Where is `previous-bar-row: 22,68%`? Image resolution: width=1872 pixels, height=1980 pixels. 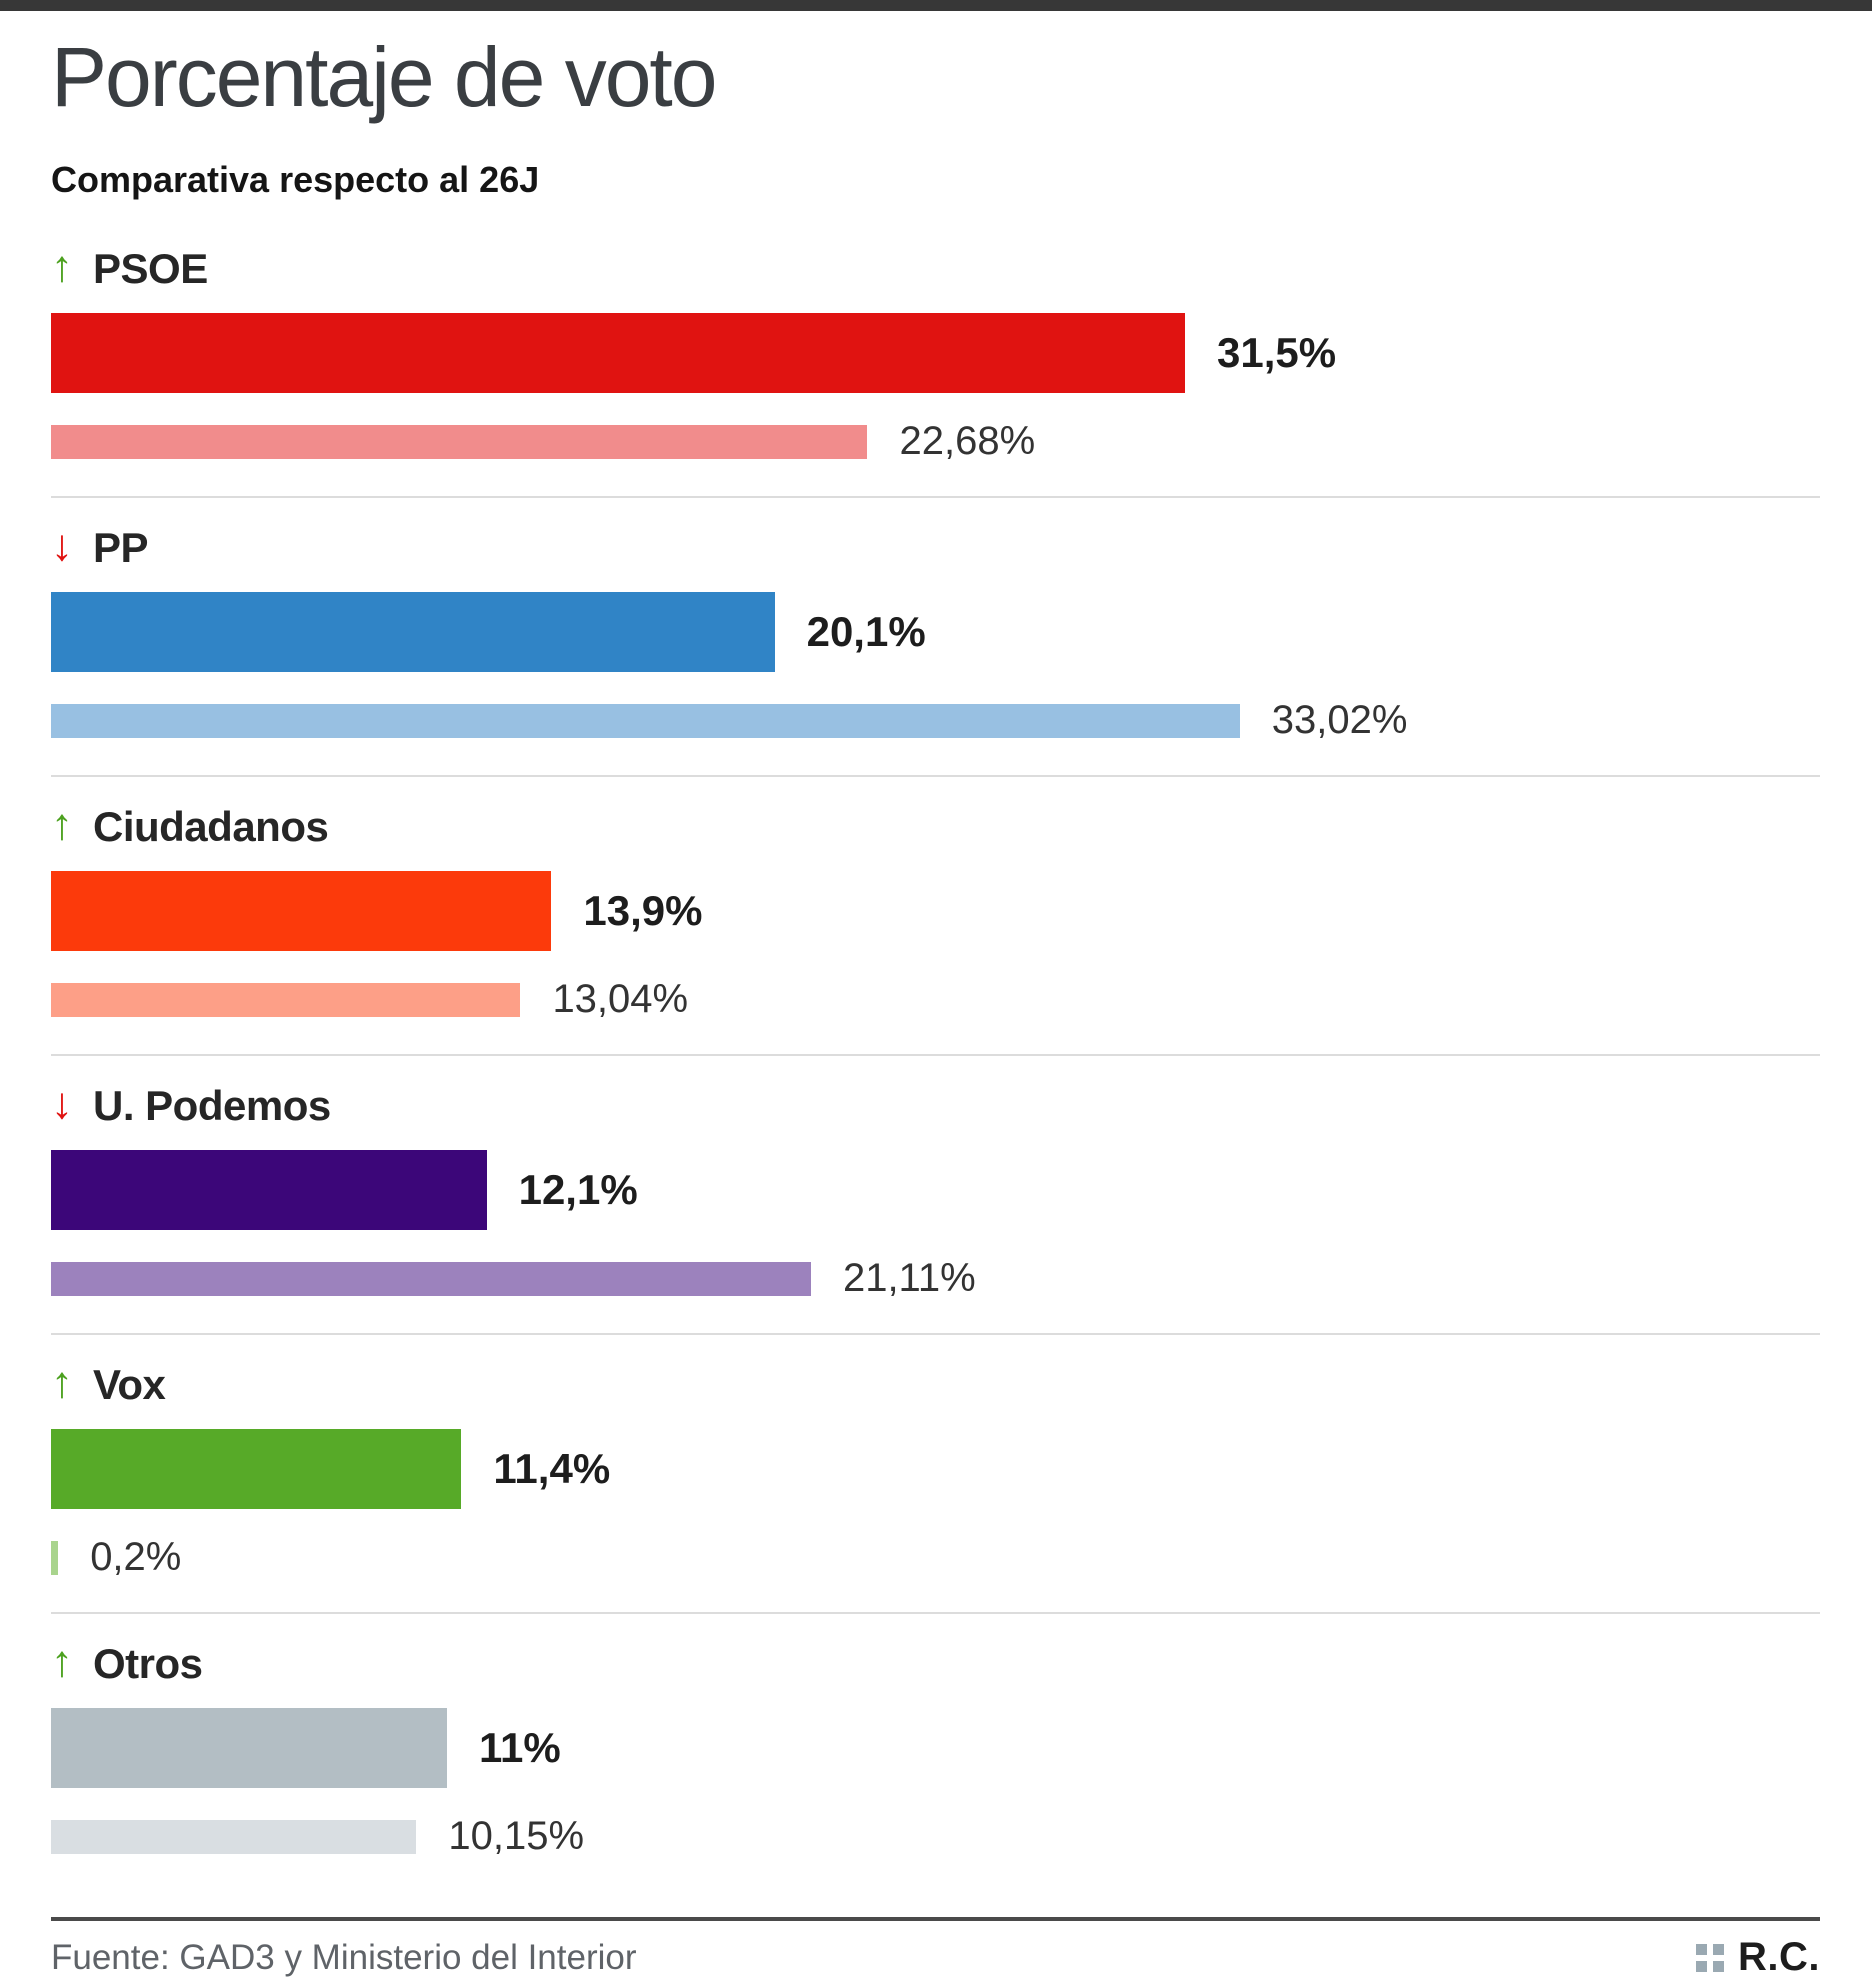
previous-bar-row: 22,68% is located at coordinates (935, 441).